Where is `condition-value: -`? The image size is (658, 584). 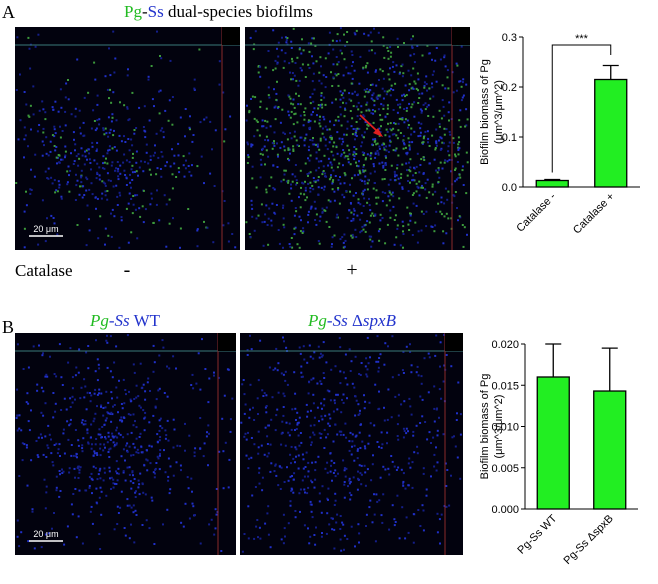
condition-value: - is located at coordinates (127, 270).